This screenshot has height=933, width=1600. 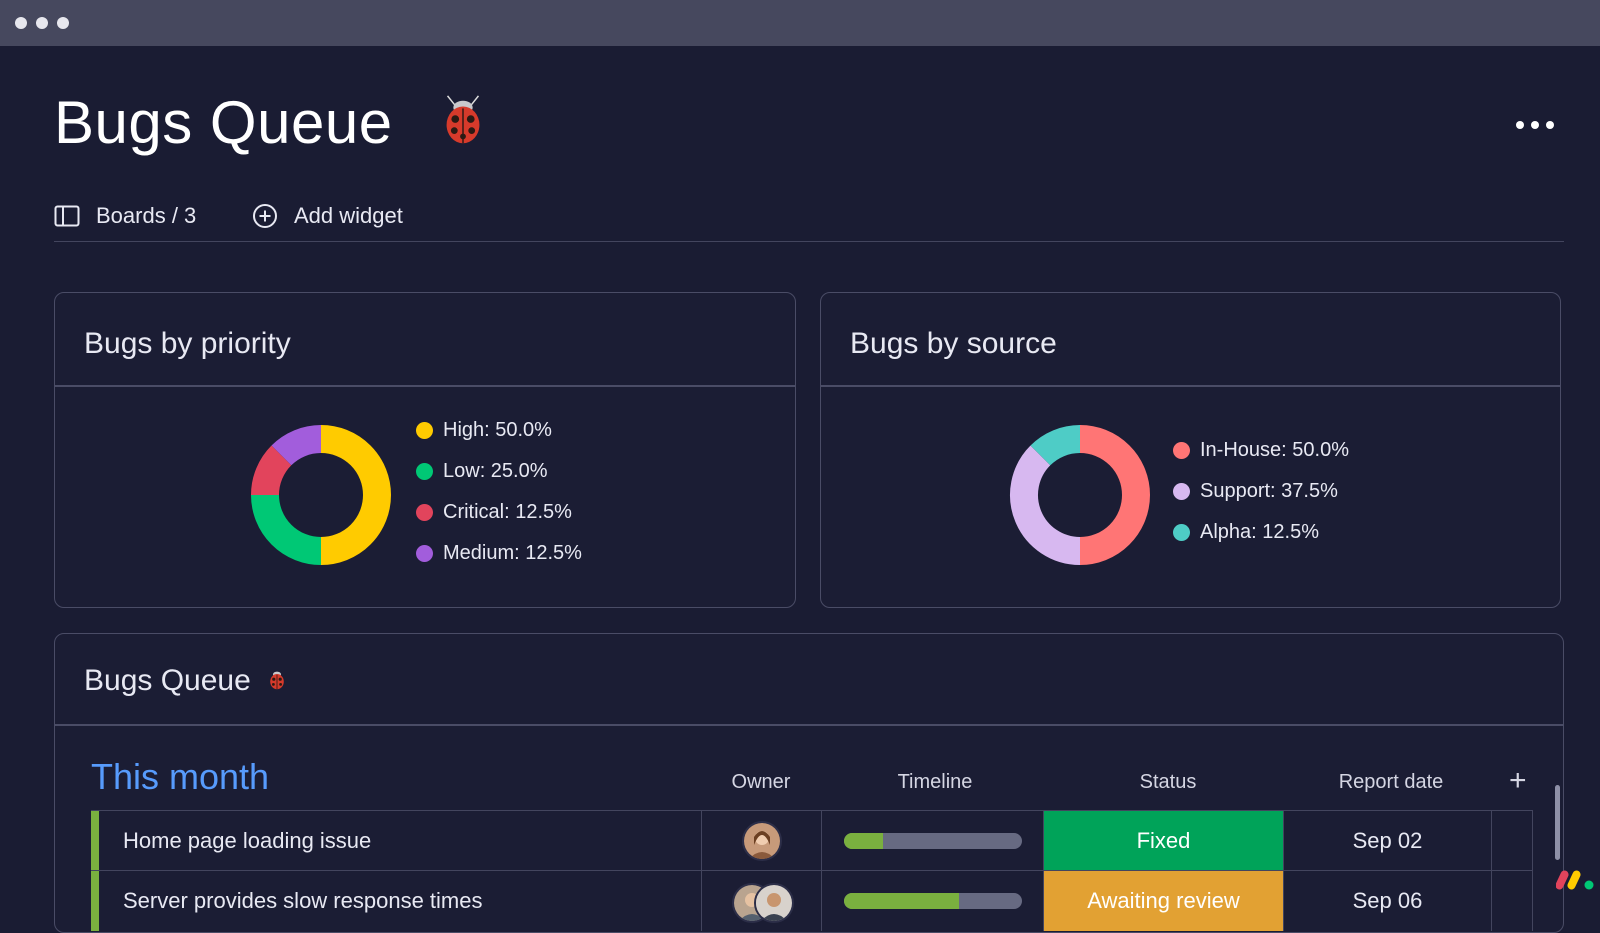 I want to click on item-name: Server provides slow response times, so click(x=303, y=900).